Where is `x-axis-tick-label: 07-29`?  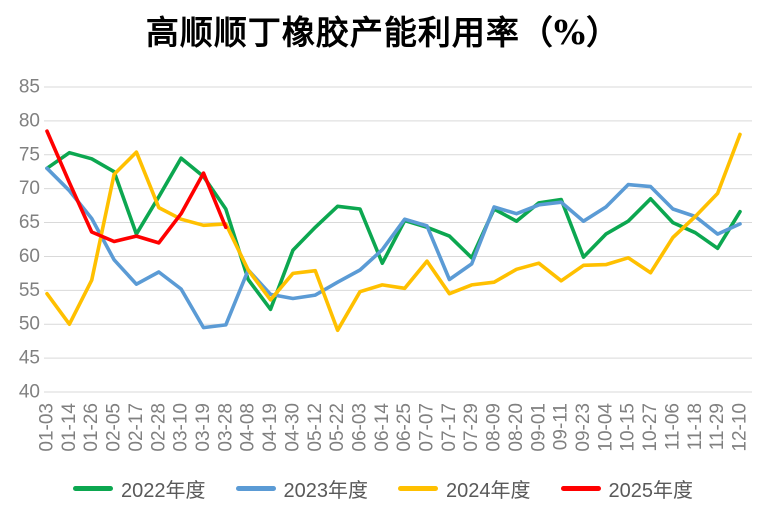
x-axis-tick-label: 07-29 is located at coordinates (471, 427).